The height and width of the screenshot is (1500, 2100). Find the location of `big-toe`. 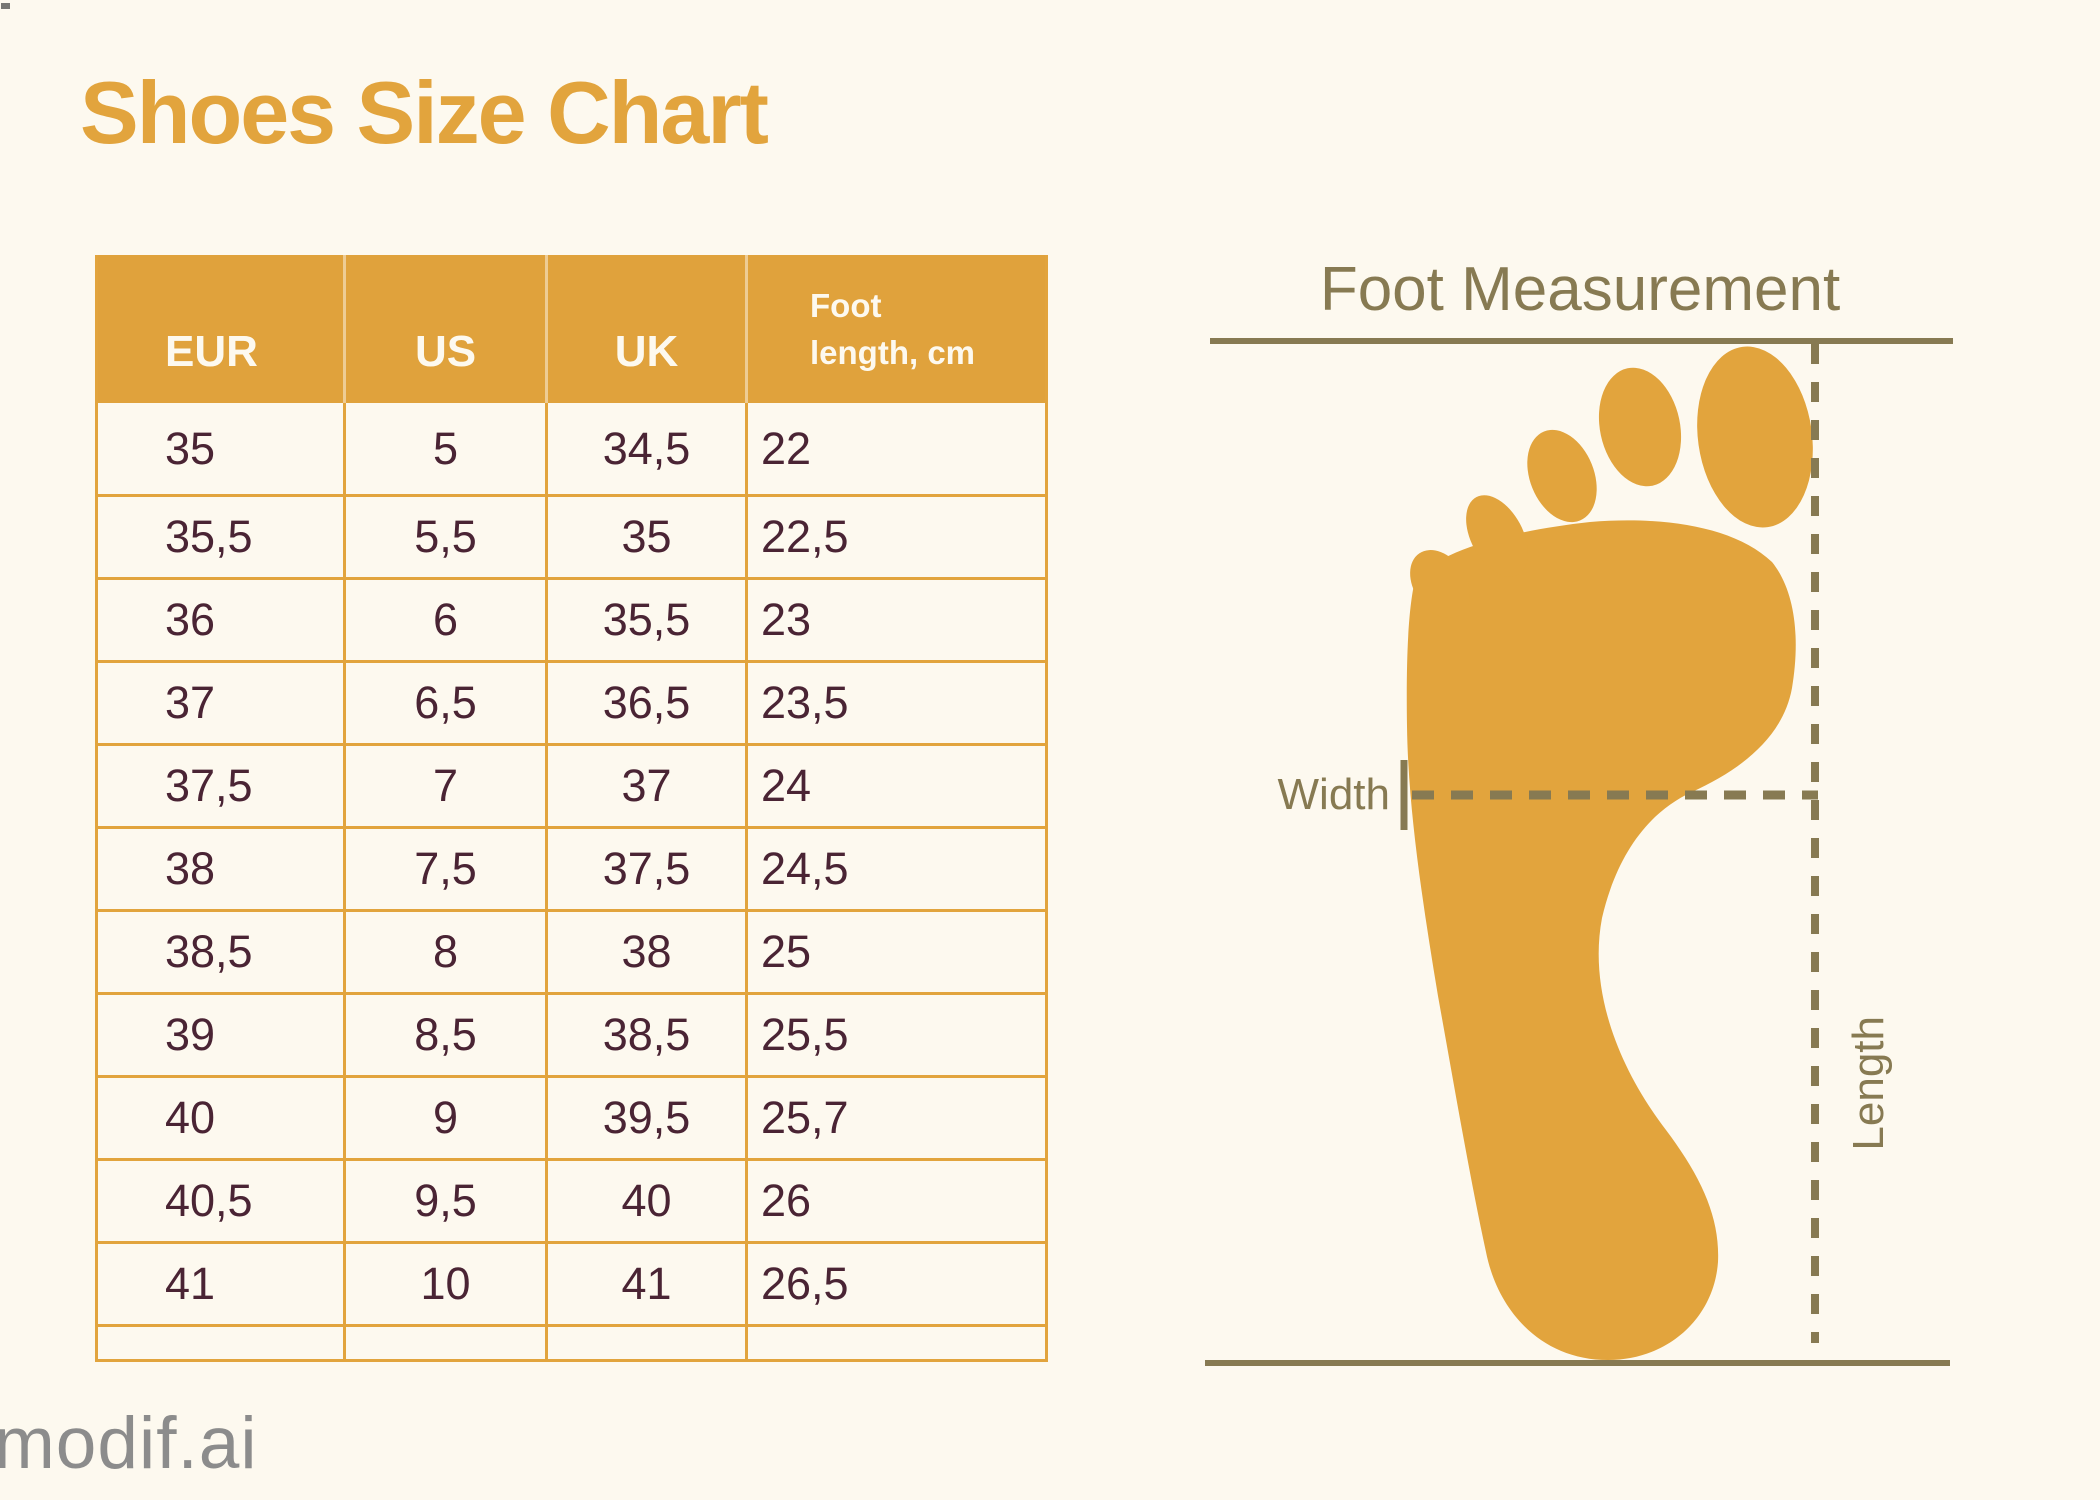

big-toe is located at coordinates (1755, 437).